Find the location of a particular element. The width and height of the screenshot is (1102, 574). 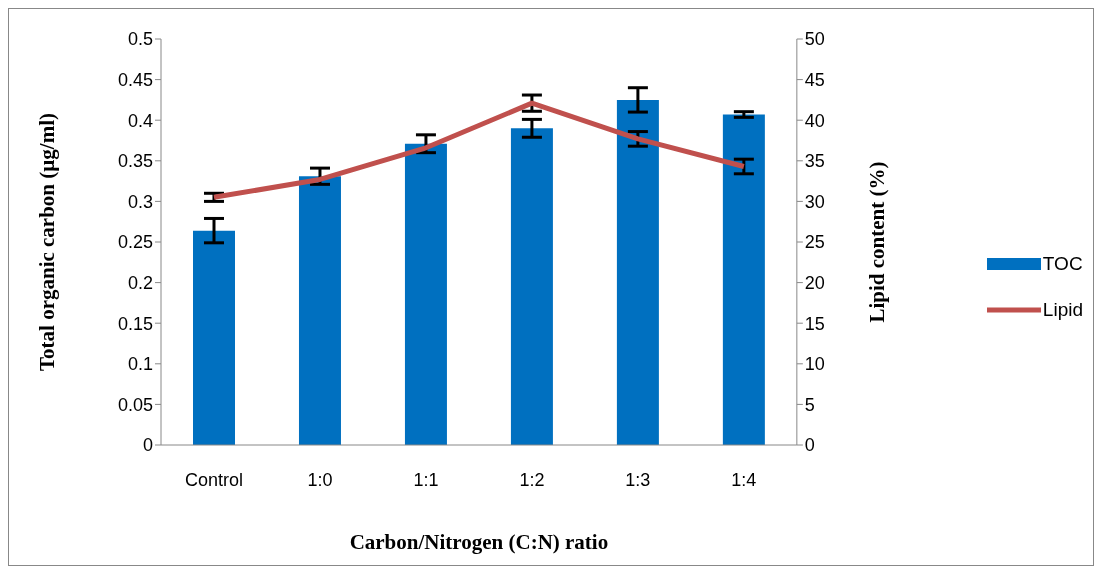

legend-label: TOC is located at coordinates (1062, 264).